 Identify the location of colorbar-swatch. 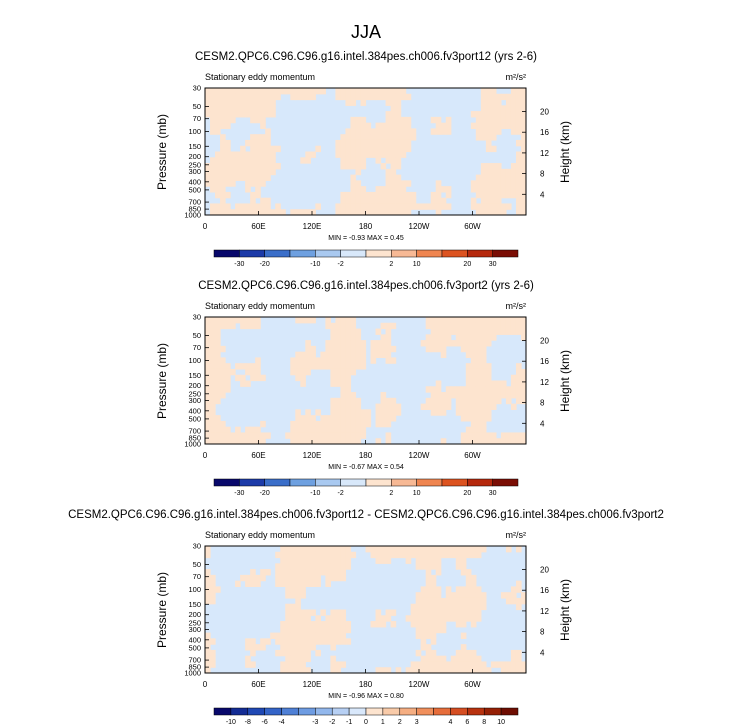
(328, 482).